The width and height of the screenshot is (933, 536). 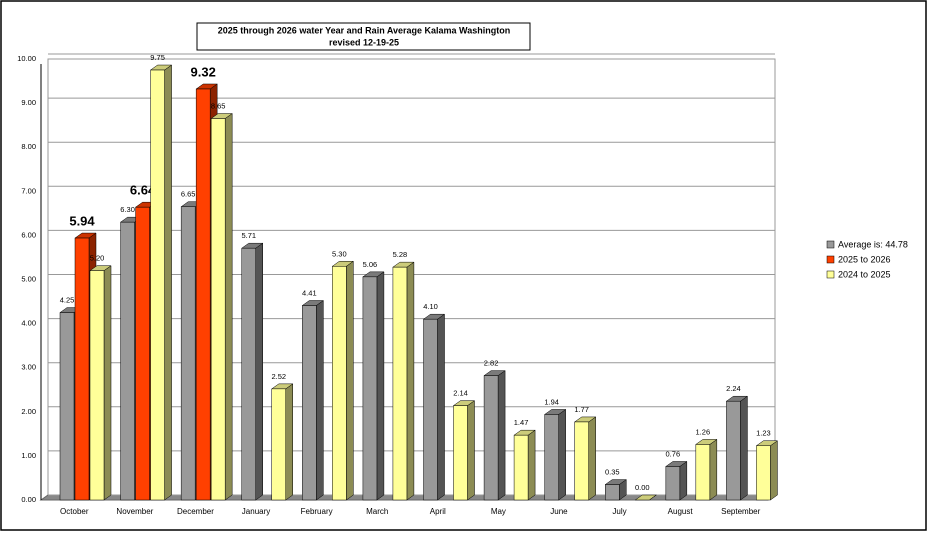 What do you see at coordinates (763, 433) in the screenshot?
I see `value-label: 1.23` at bounding box center [763, 433].